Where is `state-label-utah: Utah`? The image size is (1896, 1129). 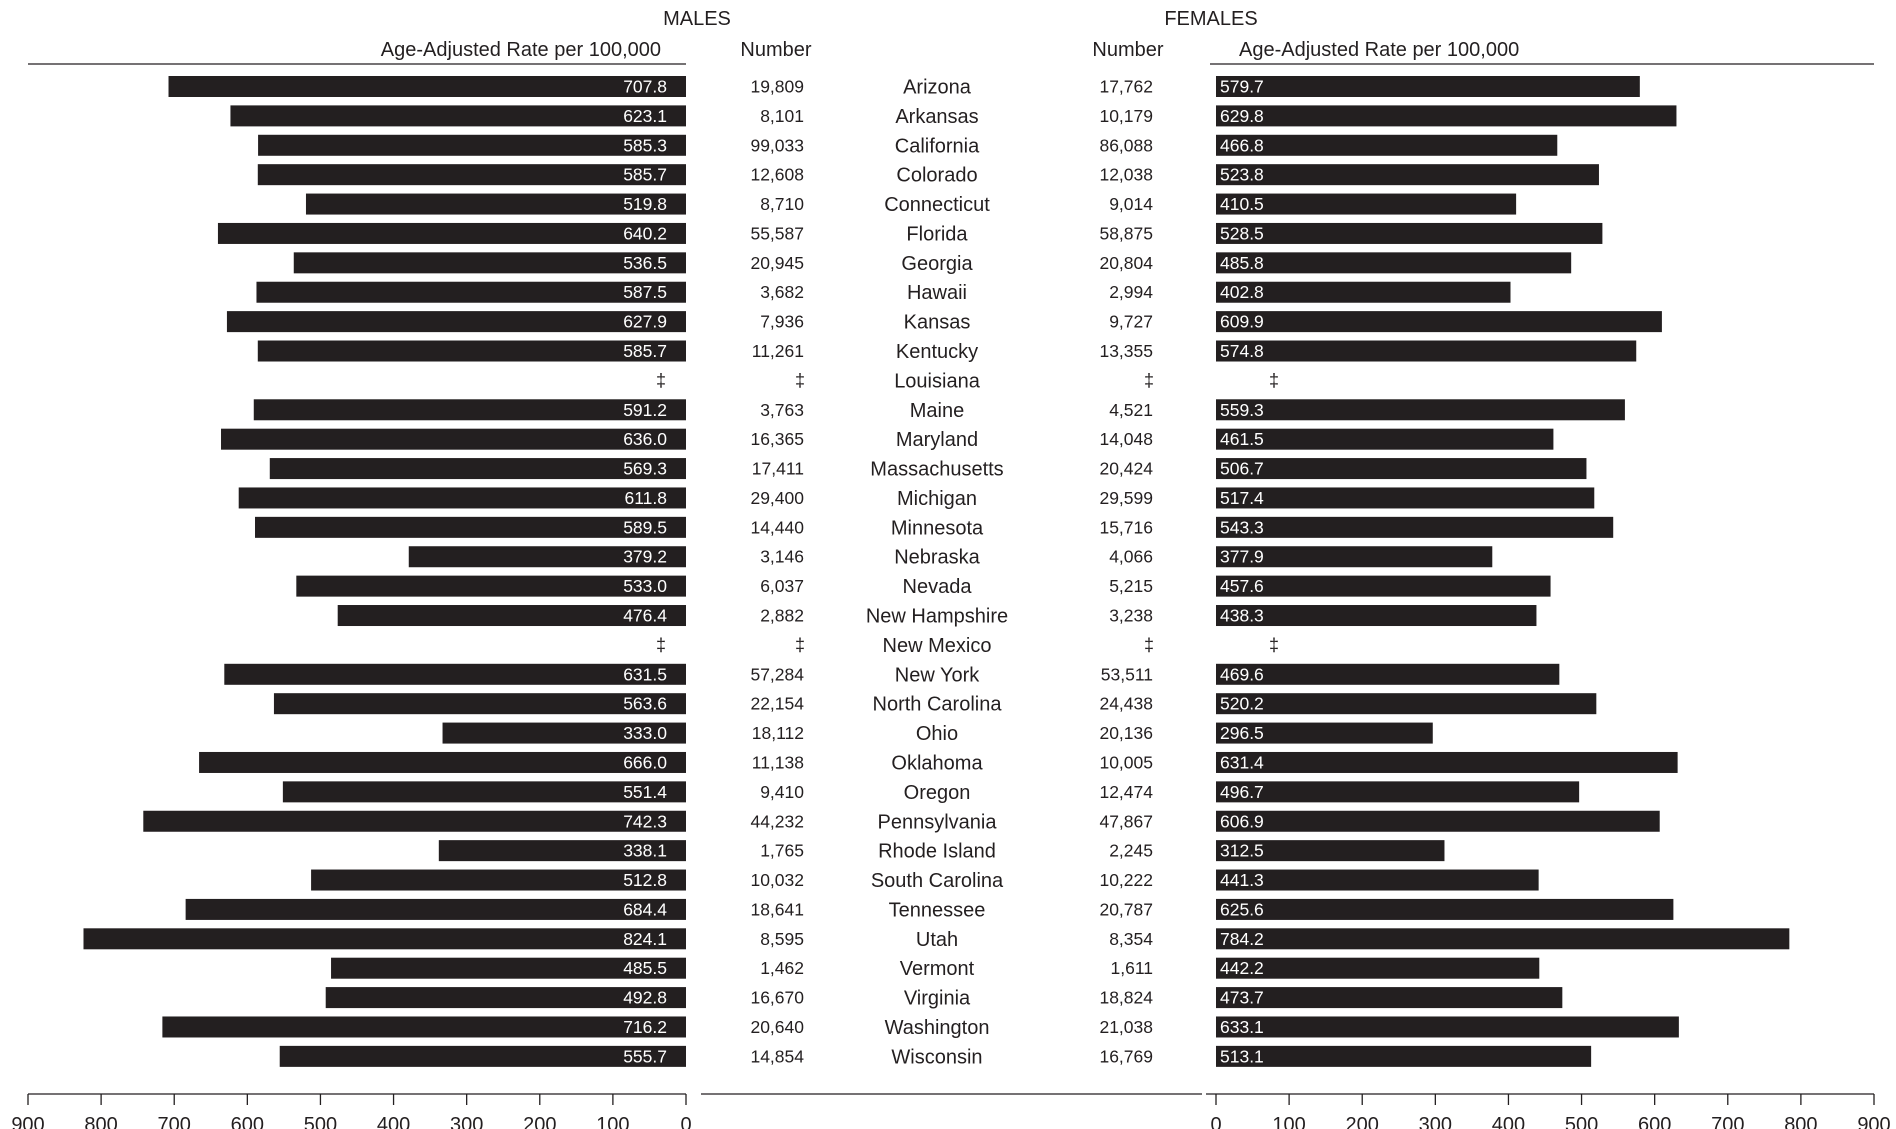
state-label-utah: Utah is located at coordinates (937, 940).